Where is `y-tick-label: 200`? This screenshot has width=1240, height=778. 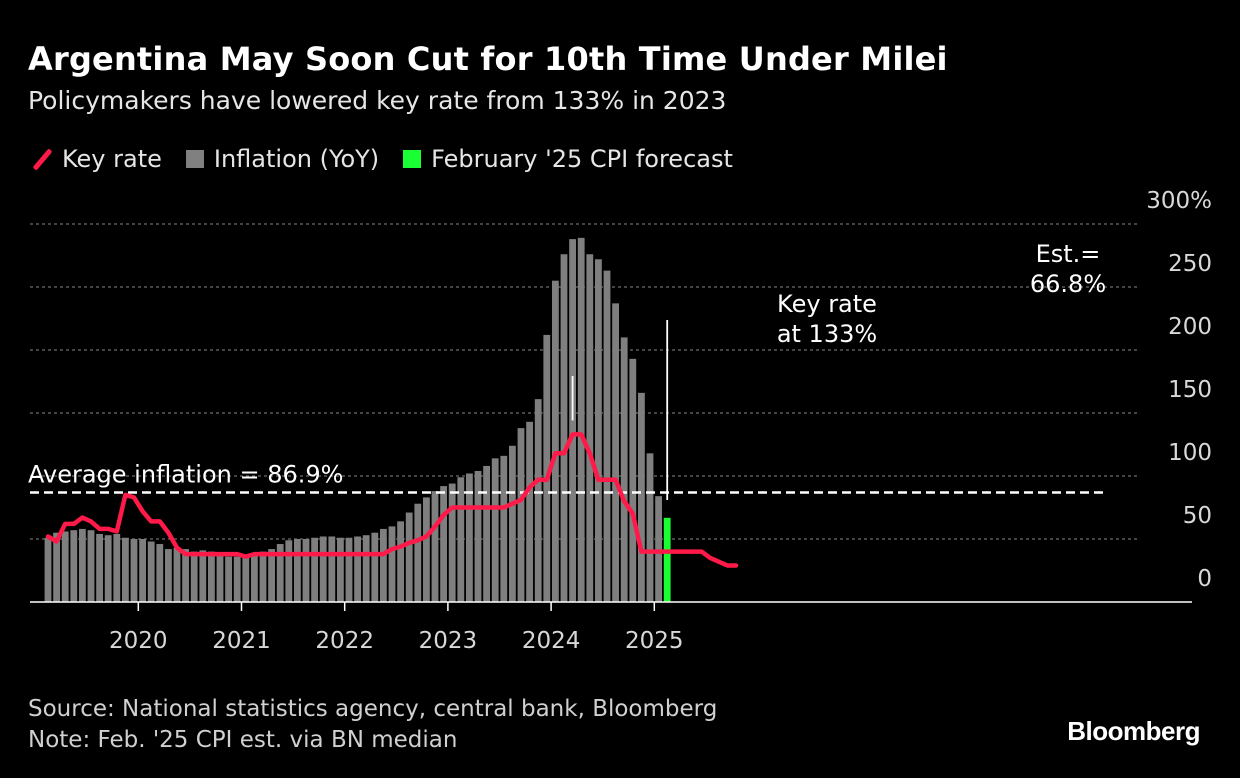 y-tick-label: 200 is located at coordinates (1190, 327).